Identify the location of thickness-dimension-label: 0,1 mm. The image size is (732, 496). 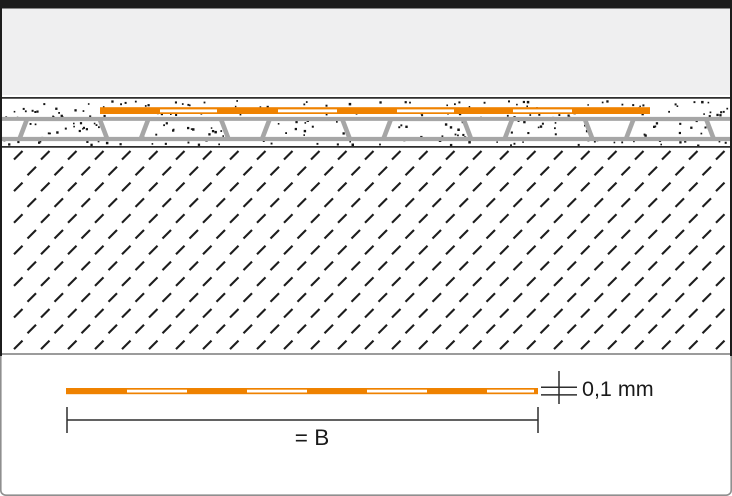
(618, 389).